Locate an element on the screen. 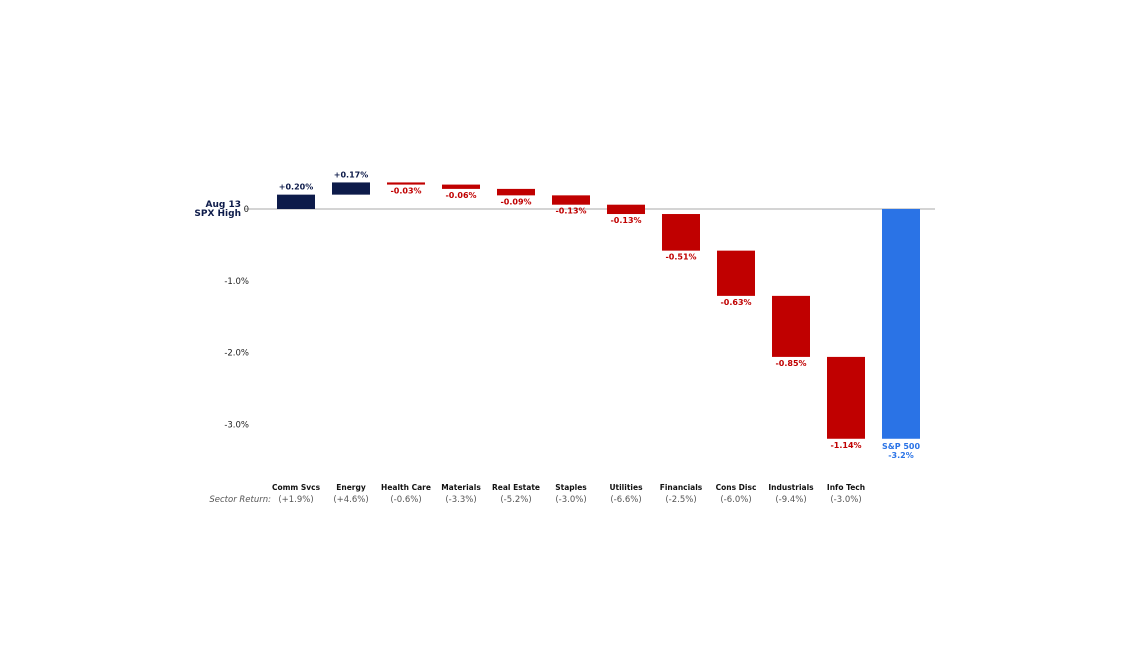 This screenshot has height=648, width=1132. sector-return-value: (+1.9%) is located at coordinates (295, 500).